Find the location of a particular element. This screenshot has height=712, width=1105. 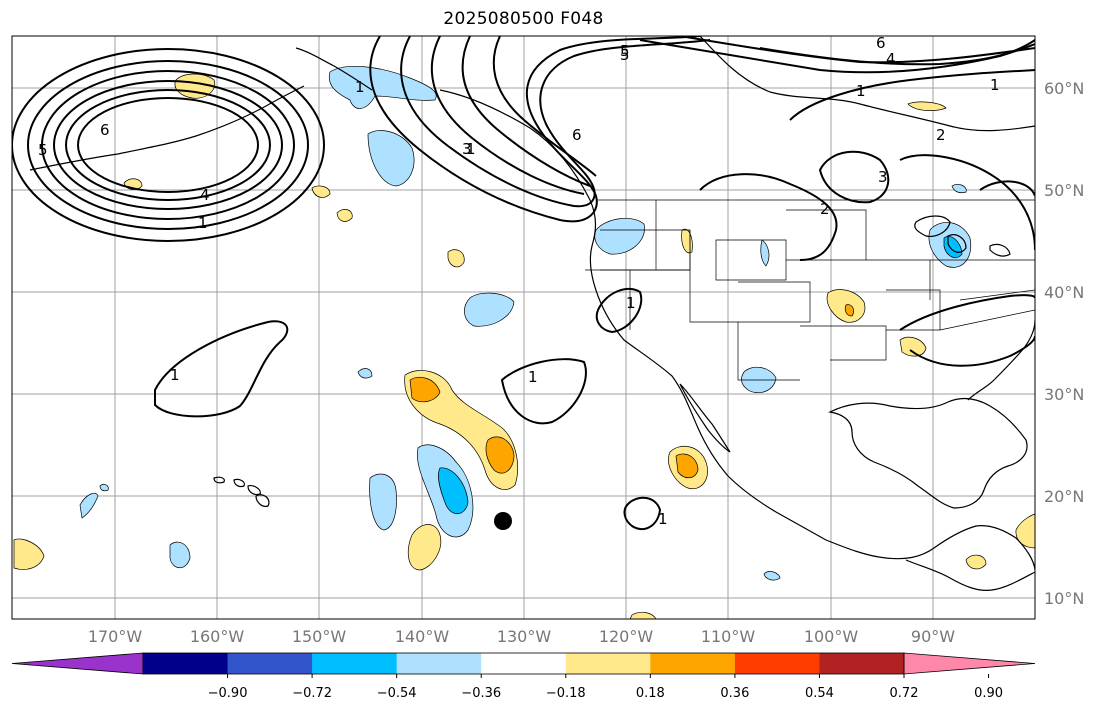

closed-contour is located at coordinates (854, 177).